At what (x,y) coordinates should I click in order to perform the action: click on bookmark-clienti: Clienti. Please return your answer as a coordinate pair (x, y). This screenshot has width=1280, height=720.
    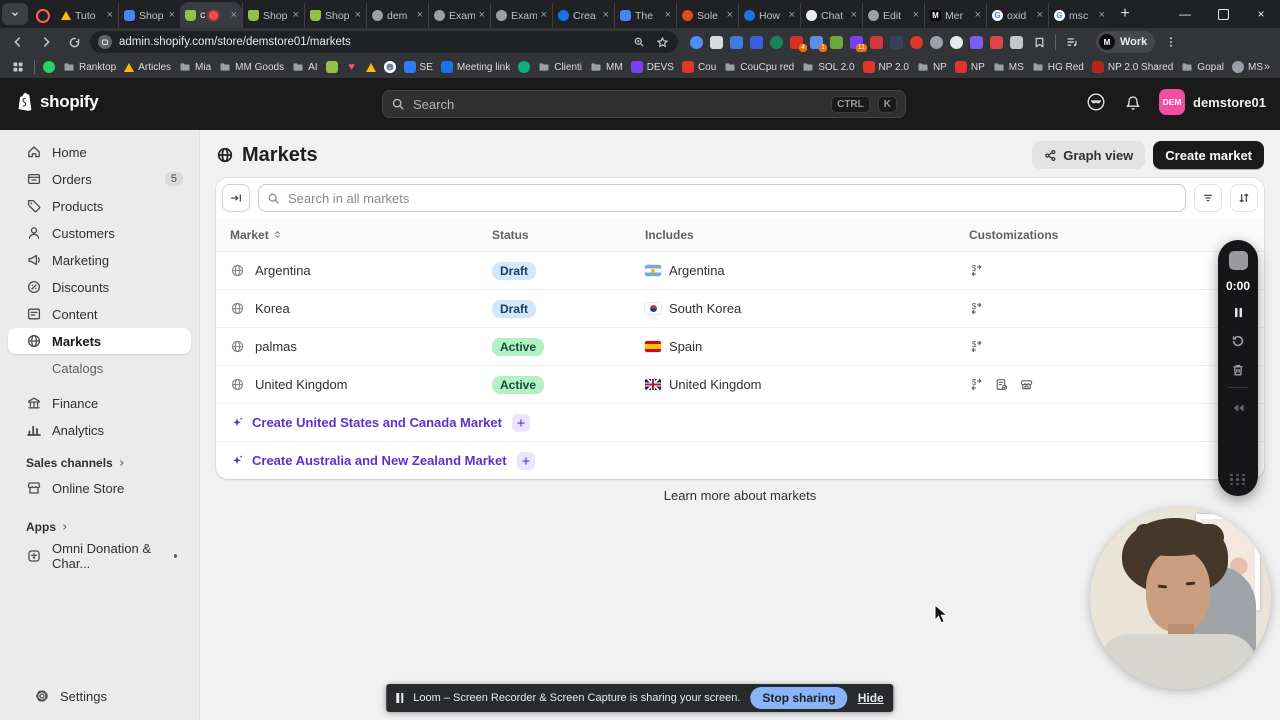
    Looking at the image, I should click on (560, 67).